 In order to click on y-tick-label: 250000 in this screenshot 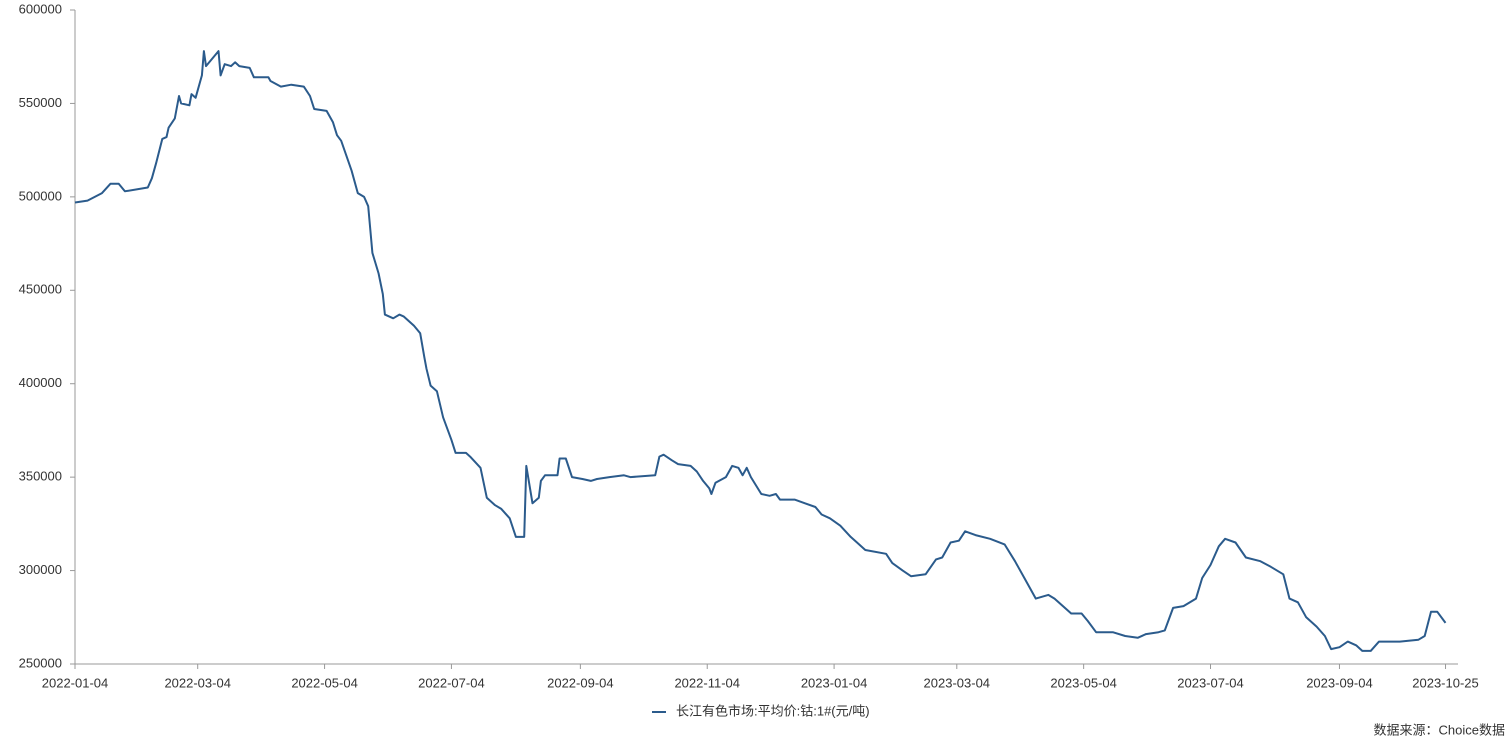, I will do `click(40, 662)`.